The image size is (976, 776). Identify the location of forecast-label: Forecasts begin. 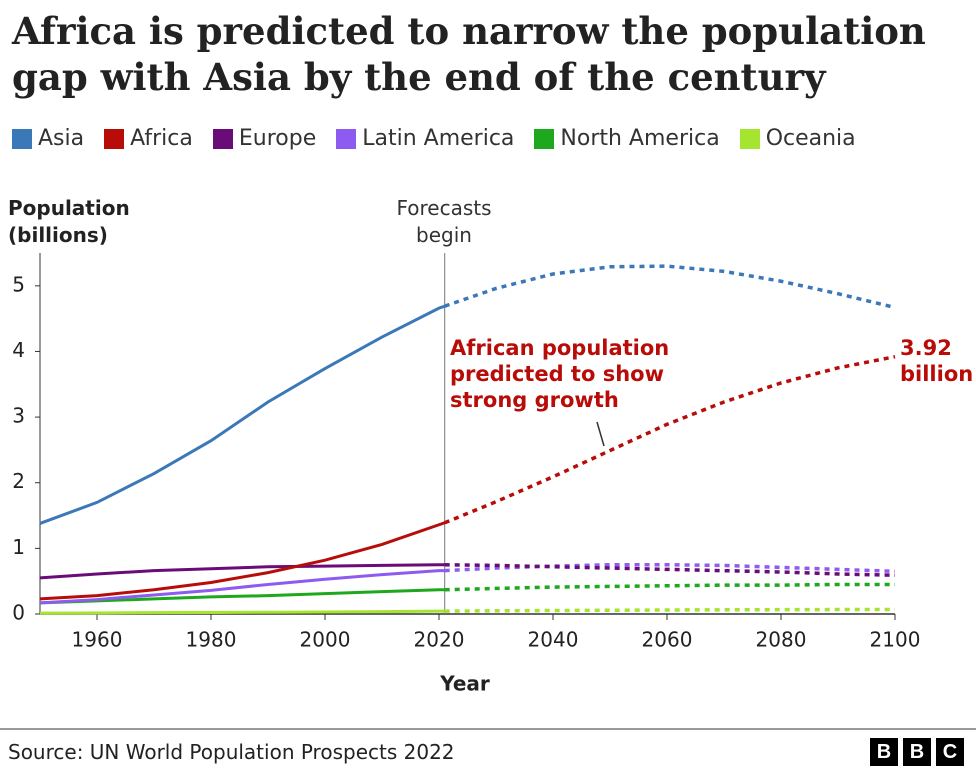
(444, 221).